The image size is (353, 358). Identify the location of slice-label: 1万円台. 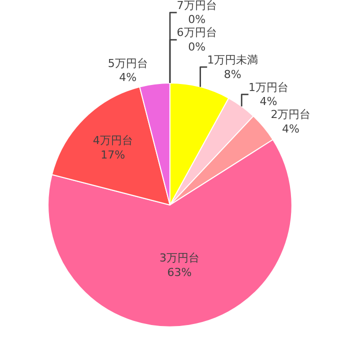
(268, 87).